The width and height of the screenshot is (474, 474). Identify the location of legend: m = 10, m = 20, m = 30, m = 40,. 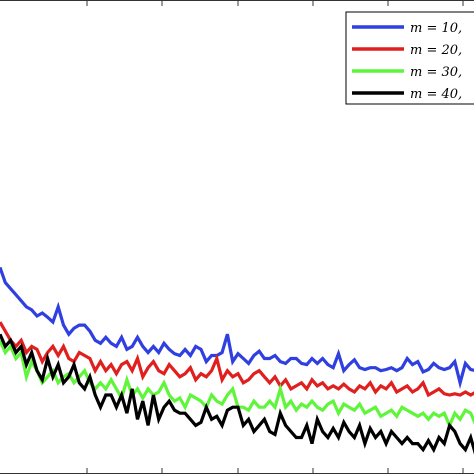
(409, 58).